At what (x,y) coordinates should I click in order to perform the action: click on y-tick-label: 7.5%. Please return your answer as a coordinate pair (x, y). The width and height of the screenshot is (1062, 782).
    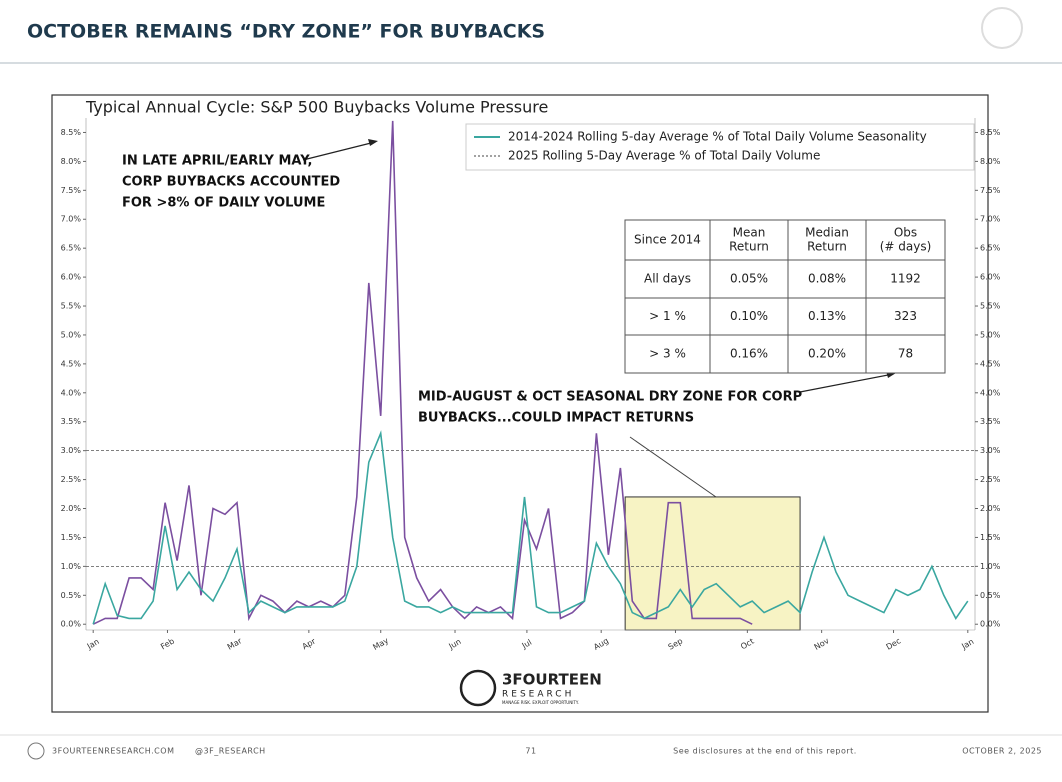
    Looking at the image, I should click on (71, 190).